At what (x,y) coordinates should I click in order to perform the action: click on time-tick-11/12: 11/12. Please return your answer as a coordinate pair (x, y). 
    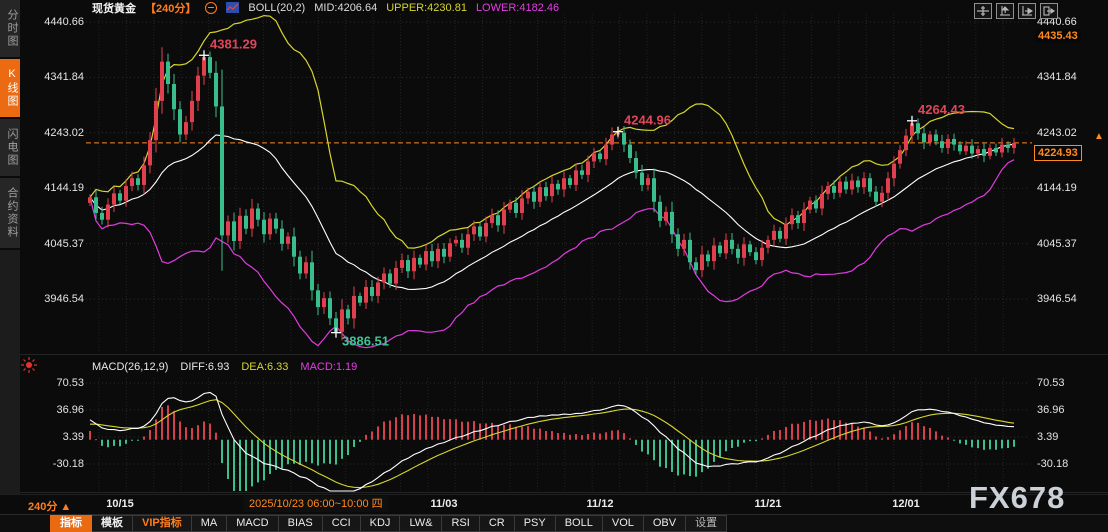
    Looking at the image, I should click on (600, 504).